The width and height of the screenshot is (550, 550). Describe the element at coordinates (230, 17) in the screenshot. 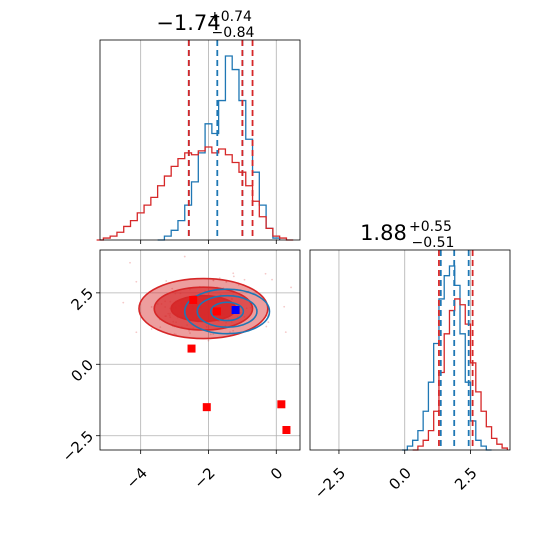

I see `hist-top-upper: +0.74` at that location.